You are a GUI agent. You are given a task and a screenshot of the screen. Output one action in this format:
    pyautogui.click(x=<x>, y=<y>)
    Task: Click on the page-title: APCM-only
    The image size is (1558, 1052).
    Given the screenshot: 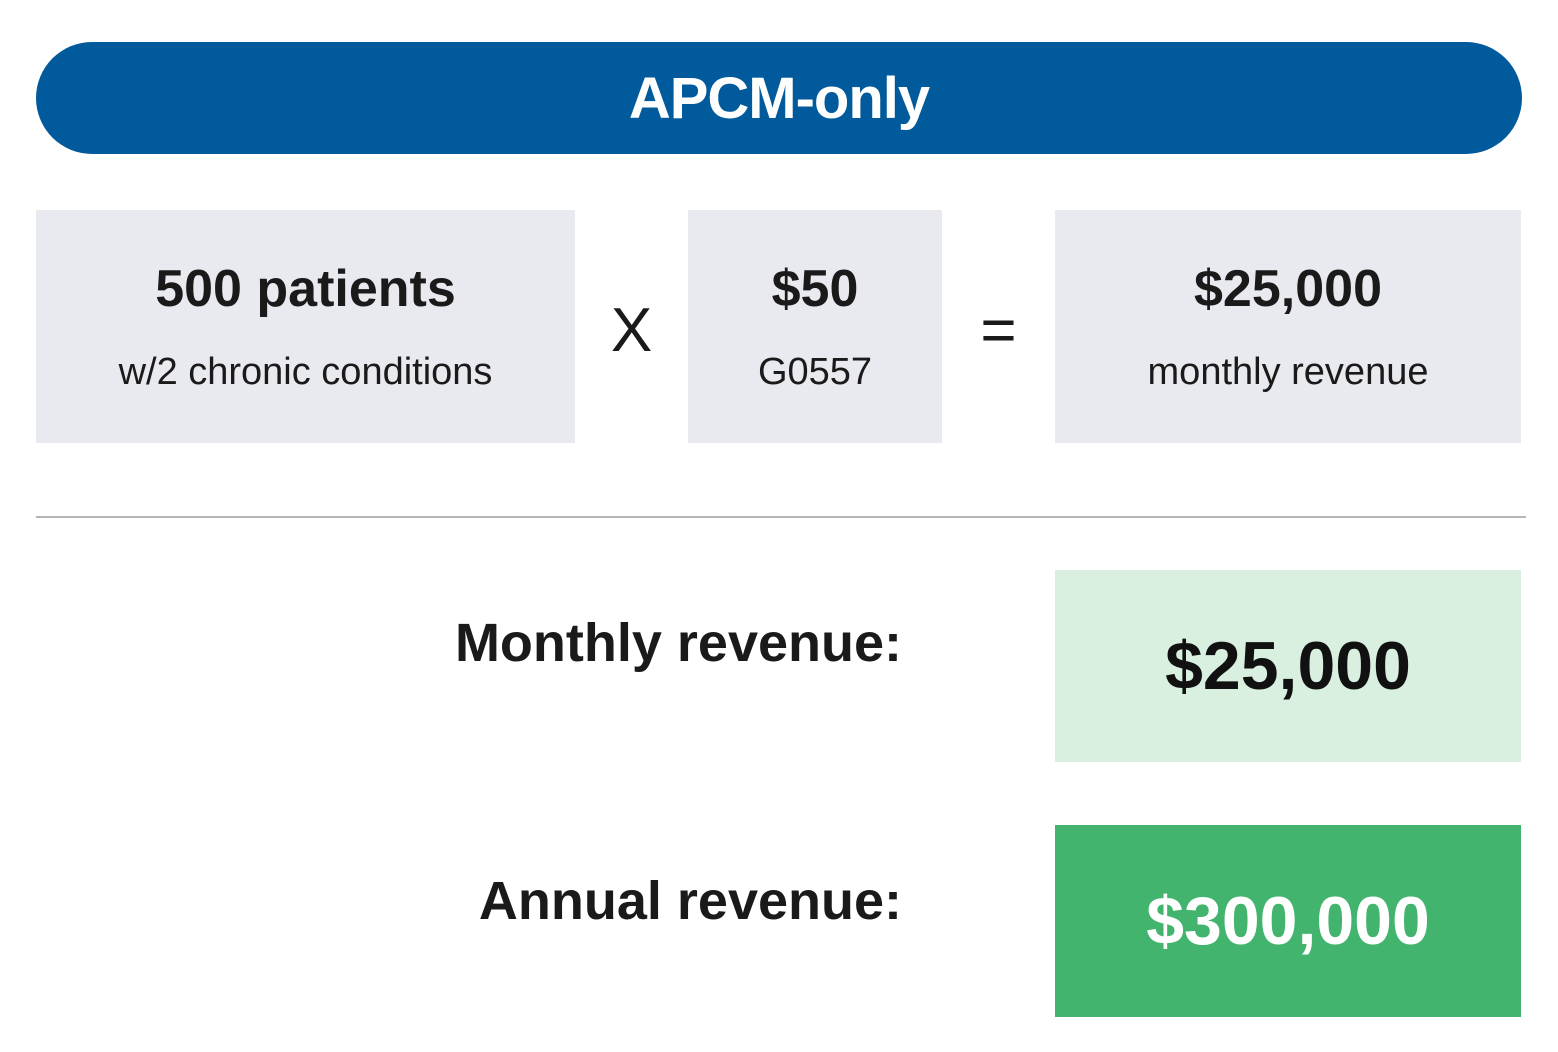 What is the action you would take?
    pyautogui.click(x=779, y=98)
    